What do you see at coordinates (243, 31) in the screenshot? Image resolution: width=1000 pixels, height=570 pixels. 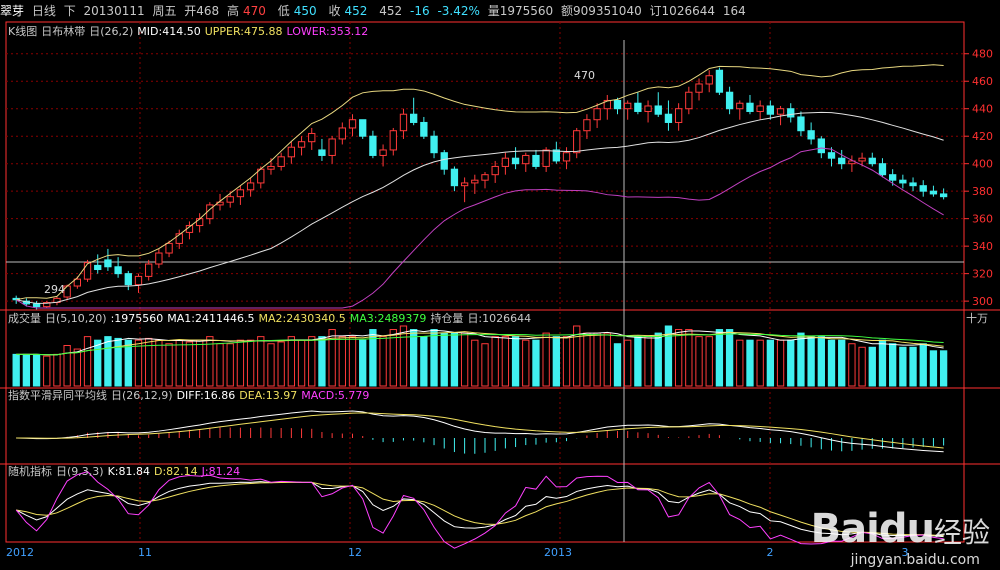 I see `upper-value: UPPER:475.88` at bounding box center [243, 31].